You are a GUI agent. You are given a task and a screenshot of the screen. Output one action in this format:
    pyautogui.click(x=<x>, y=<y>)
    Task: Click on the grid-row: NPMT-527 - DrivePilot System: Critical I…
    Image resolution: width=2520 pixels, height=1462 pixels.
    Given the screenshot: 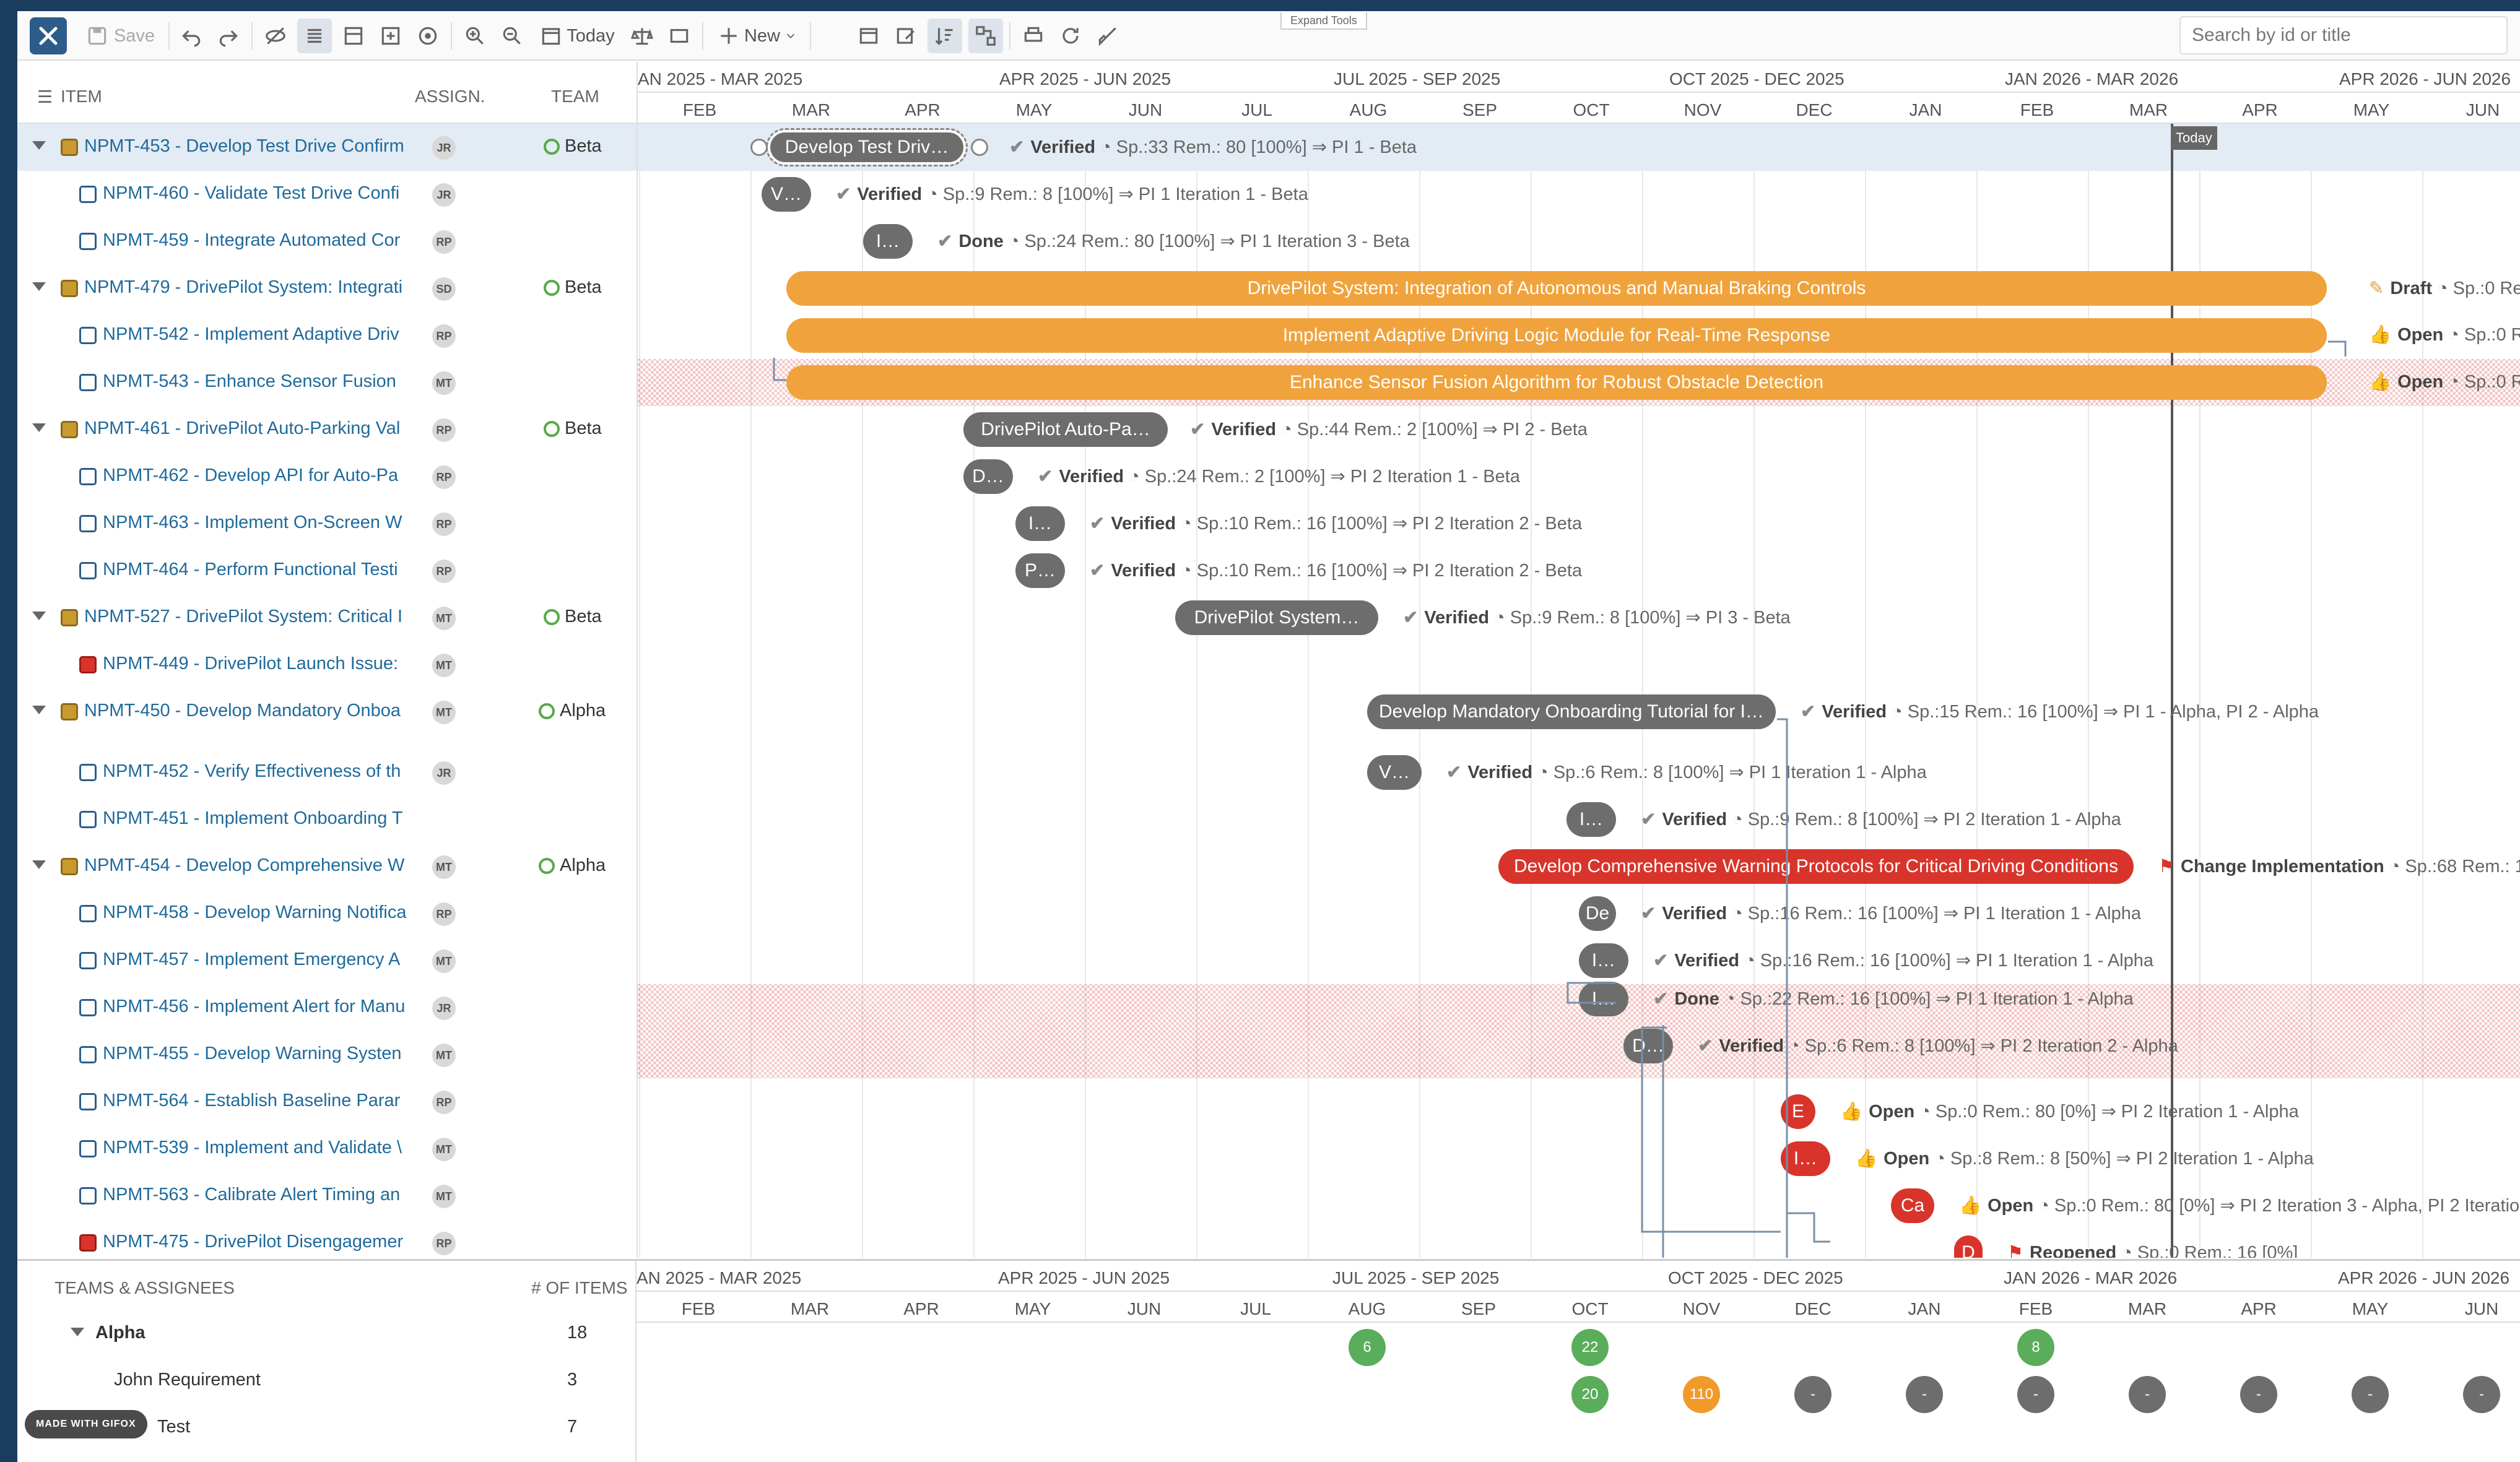 What is the action you would take?
    pyautogui.click(x=327, y=617)
    